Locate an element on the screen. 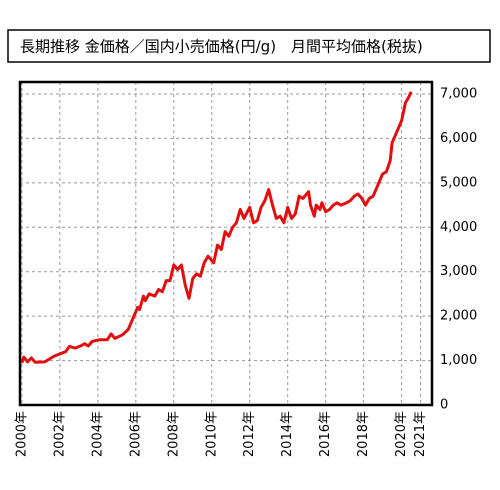 The height and width of the screenshot is (490, 500). y-tick-label: 2,000 is located at coordinates (458, 316).